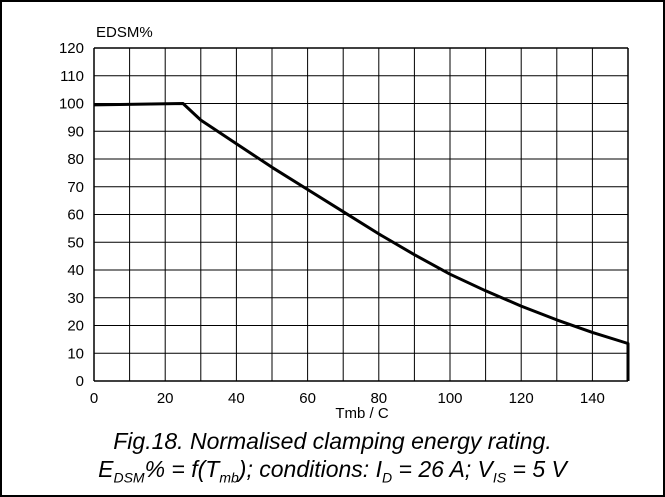 The height and width of the screenshot is (497, 665). What do you see at coordinates (75, 270) in the screenshot?
I see `y-tick-label: 40` at bounding box center [75, 270].